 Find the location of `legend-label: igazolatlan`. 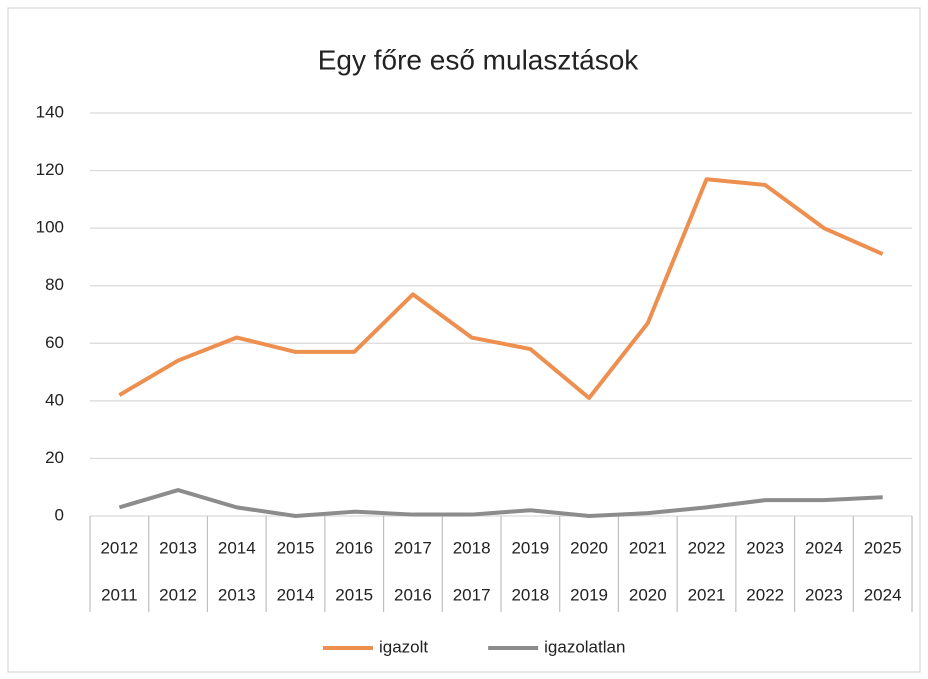

legend-label: igazolatlan is located at coordinates (584, 646).